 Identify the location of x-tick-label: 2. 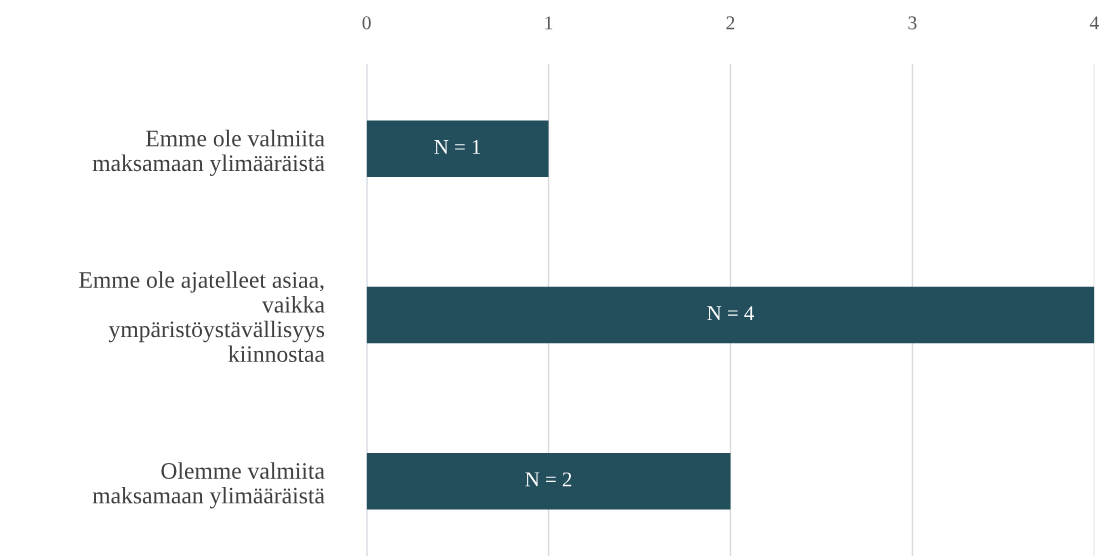
(730, 23).